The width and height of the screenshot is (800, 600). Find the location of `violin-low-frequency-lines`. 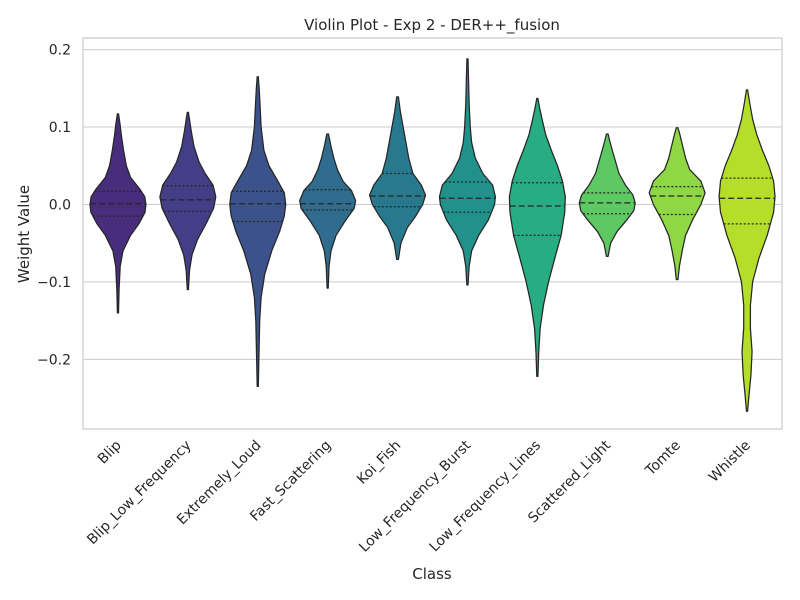

violin-low-frequency-lines is located at coordinates (537, 237).